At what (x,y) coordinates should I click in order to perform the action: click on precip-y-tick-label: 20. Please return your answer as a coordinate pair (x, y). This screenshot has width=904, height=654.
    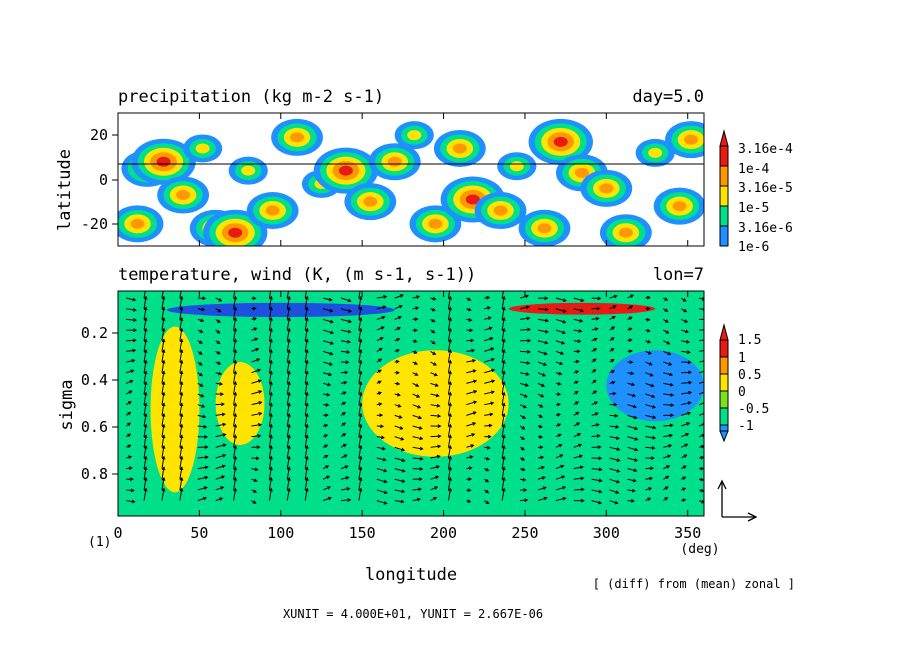
    Looking at the image, I should click on (99, 135).